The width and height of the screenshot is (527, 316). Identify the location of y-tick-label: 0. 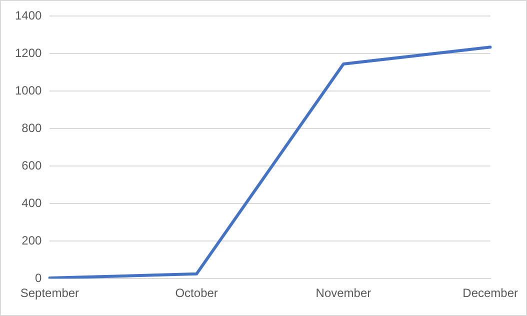
(38, 277).